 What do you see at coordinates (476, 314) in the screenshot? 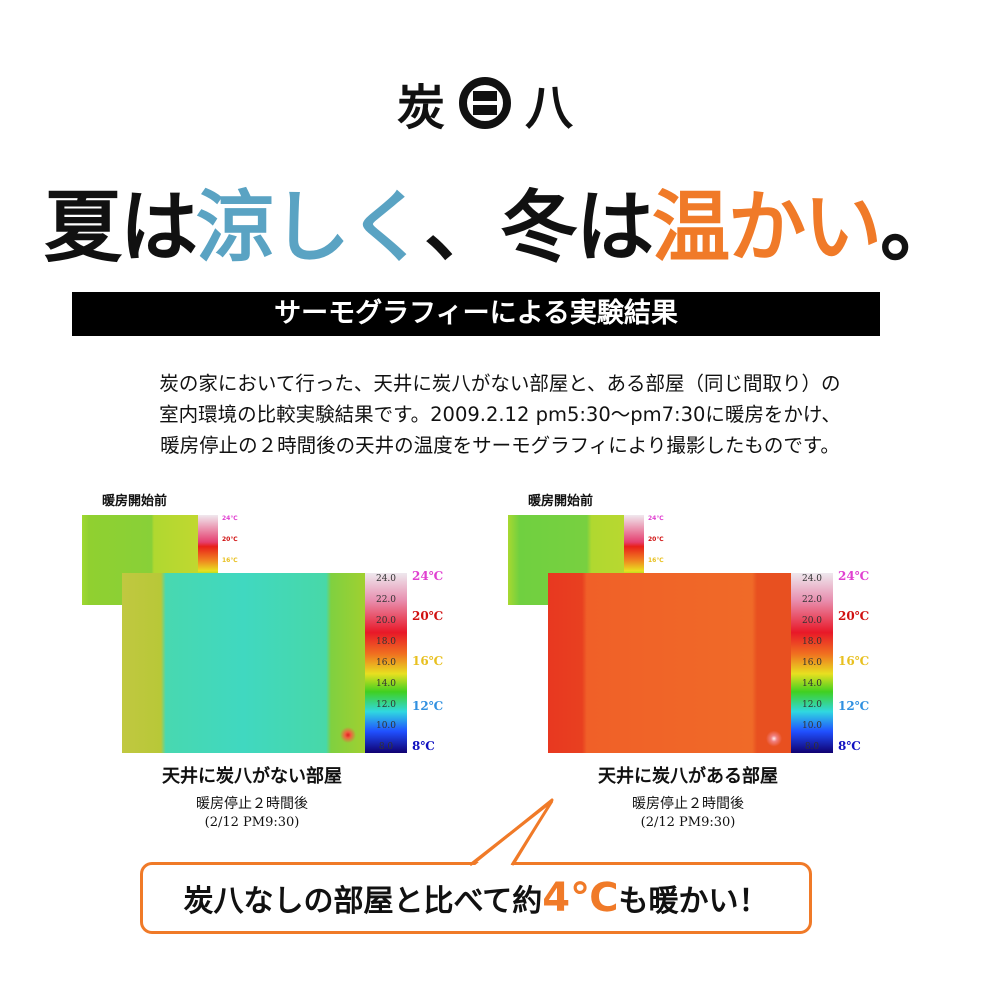
I see `section-title: サーモグラフィーによる実験結果` at bounding box center [476, 314].